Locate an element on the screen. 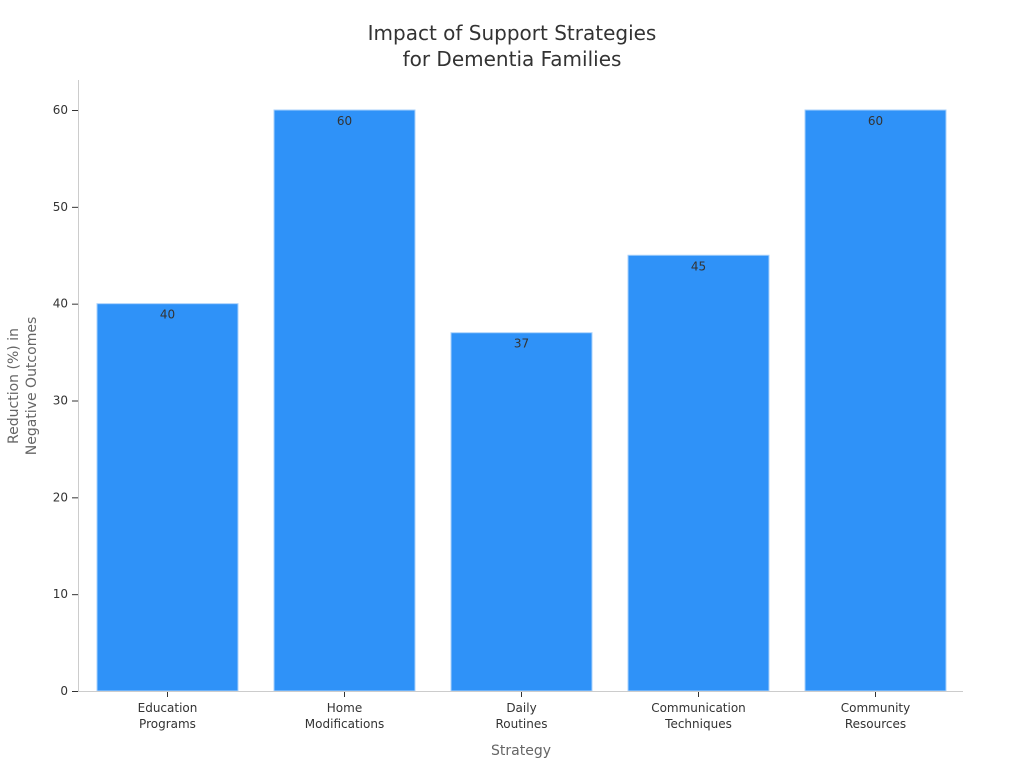  y-tick-label: 20 is located at coordinates (60, 497).